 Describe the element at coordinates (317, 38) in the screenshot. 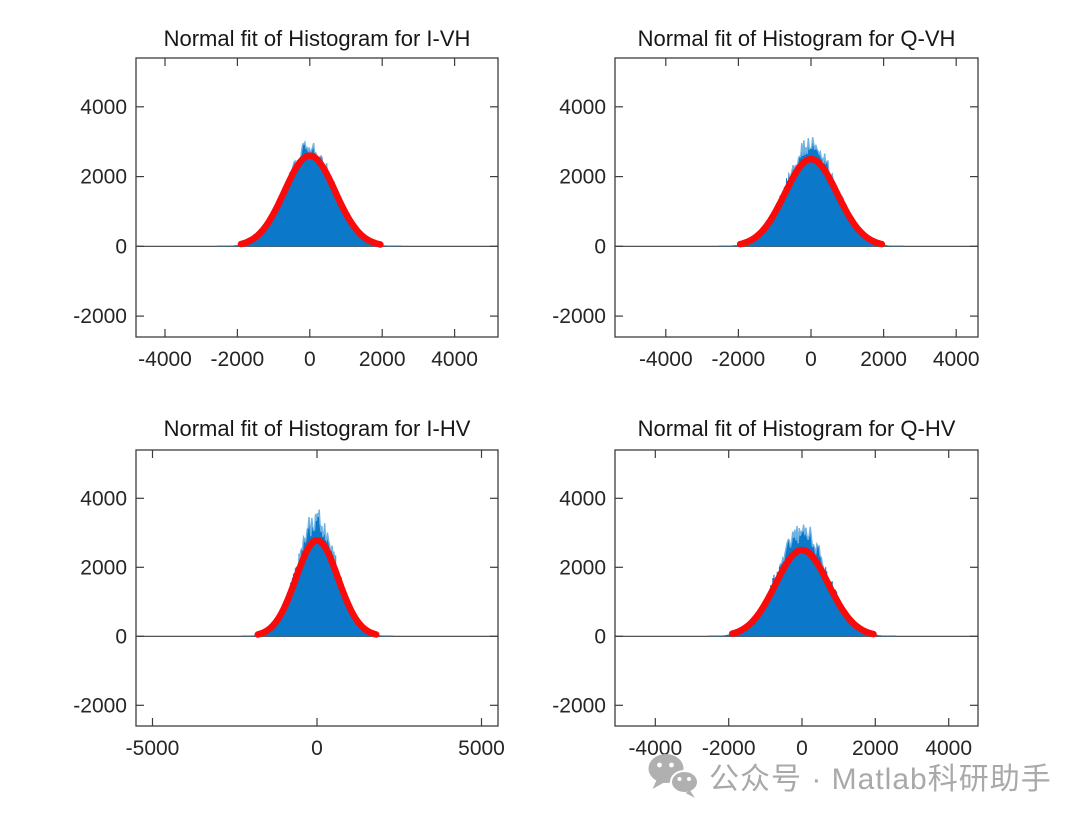

I see `subplot-title-i-vh: Normal fit of Histogram for I-VH` at that location.